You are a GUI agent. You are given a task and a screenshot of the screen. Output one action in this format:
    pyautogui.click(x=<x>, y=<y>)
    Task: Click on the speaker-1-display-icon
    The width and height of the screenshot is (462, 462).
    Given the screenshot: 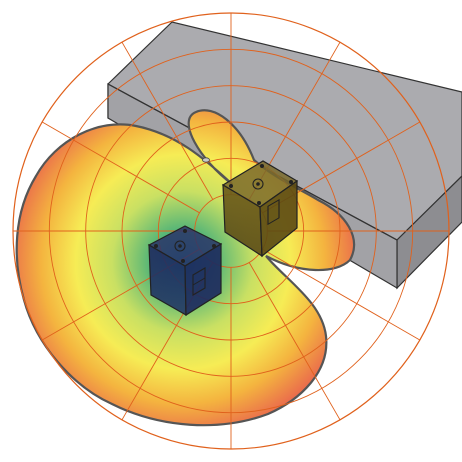 What is the action you would take?
    pyautogui.click(x=199, y=281)
    